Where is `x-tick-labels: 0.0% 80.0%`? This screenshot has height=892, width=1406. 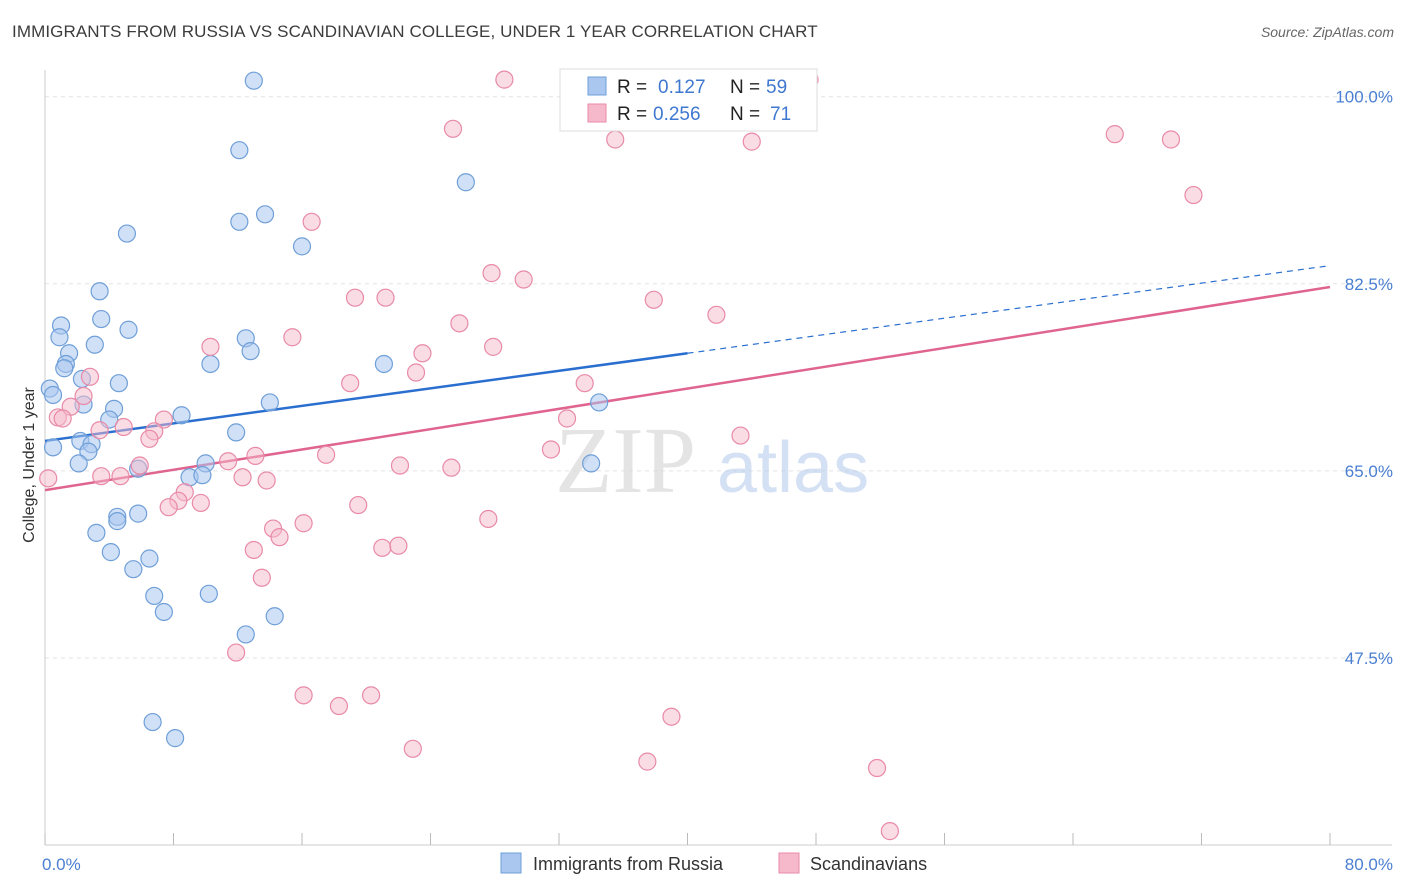
x-tick-labels: 0.0% 80.0% is located at coordinates (717, 864).